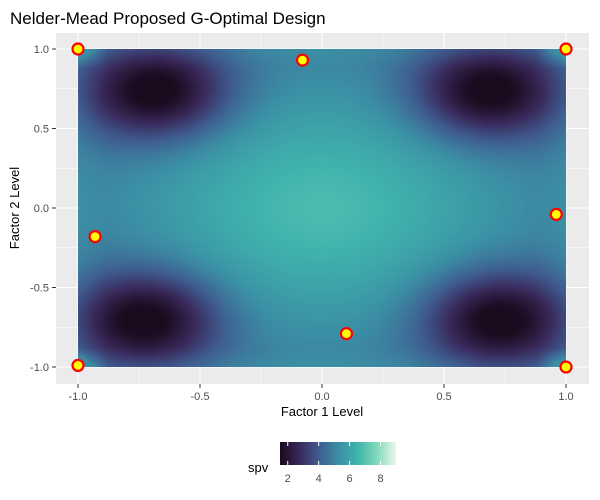  Describe the element at coordinates (443, 397) in the screenshot. I see `x-tick-label: 0.5` at that location.